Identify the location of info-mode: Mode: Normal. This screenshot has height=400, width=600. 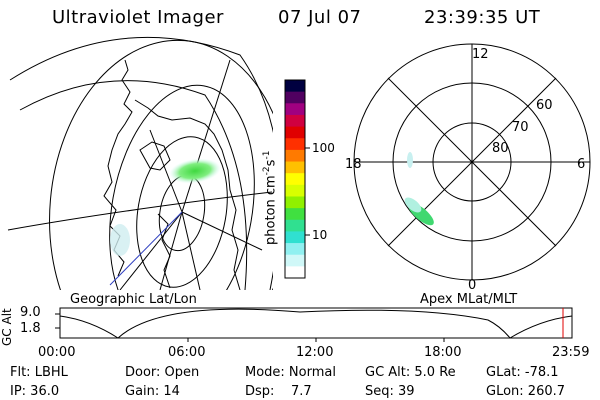
(290, 372).